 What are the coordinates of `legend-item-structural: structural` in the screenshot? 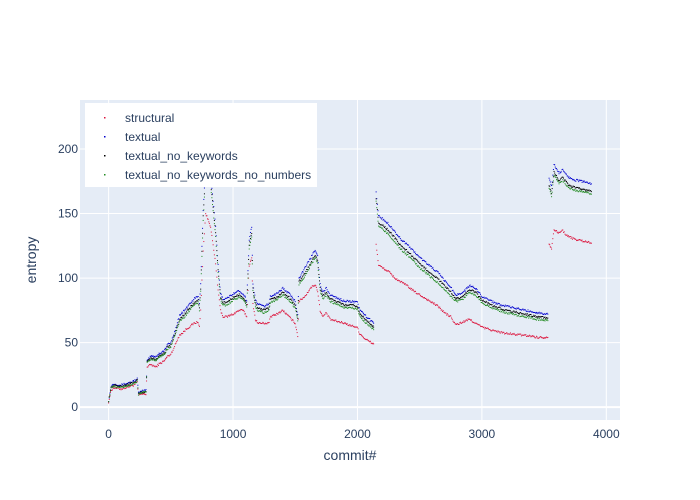 It's located at (139, 118).